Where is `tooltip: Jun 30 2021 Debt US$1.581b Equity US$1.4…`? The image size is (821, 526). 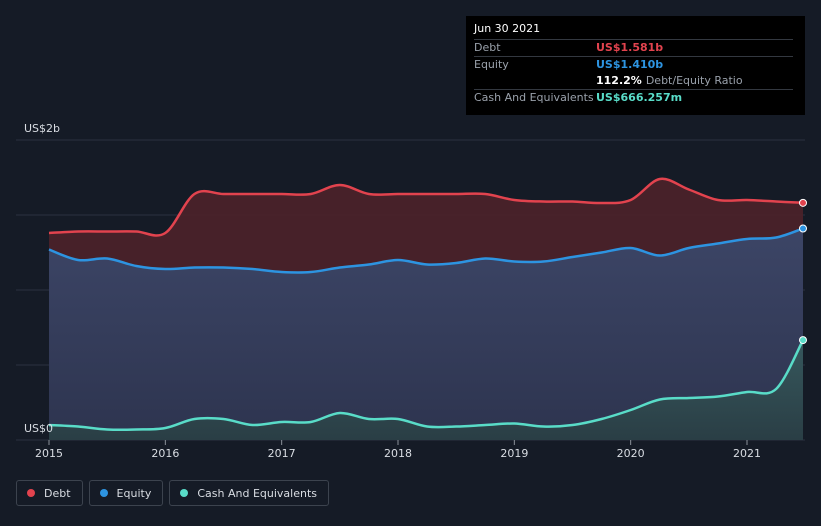
tooltip: Jun 30 2021 Debt US$1.581b Equity US$1.4… is located at coordinates (635, 65).